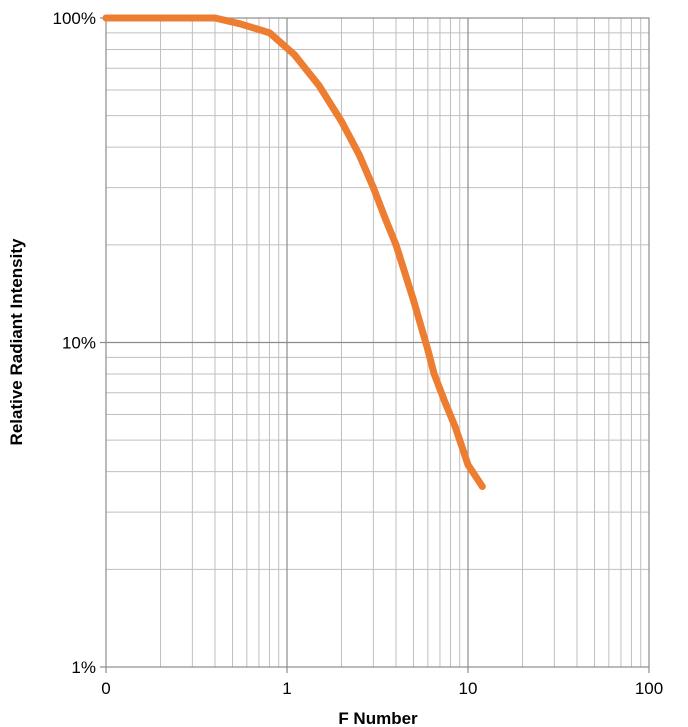 Image resolution: width=688 pixels, height=727 pixels. I want to click on y-tick-labels: 1% 10% 100%, so click(74, 343).